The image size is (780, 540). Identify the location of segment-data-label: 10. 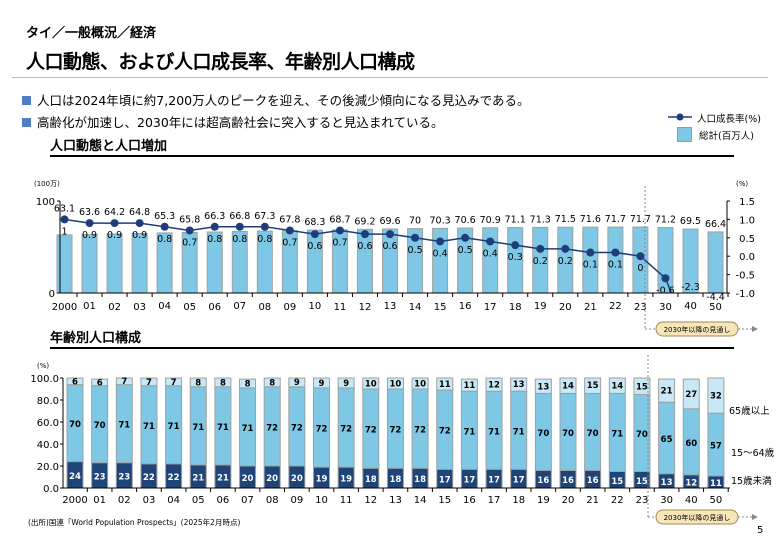
(420, 385).